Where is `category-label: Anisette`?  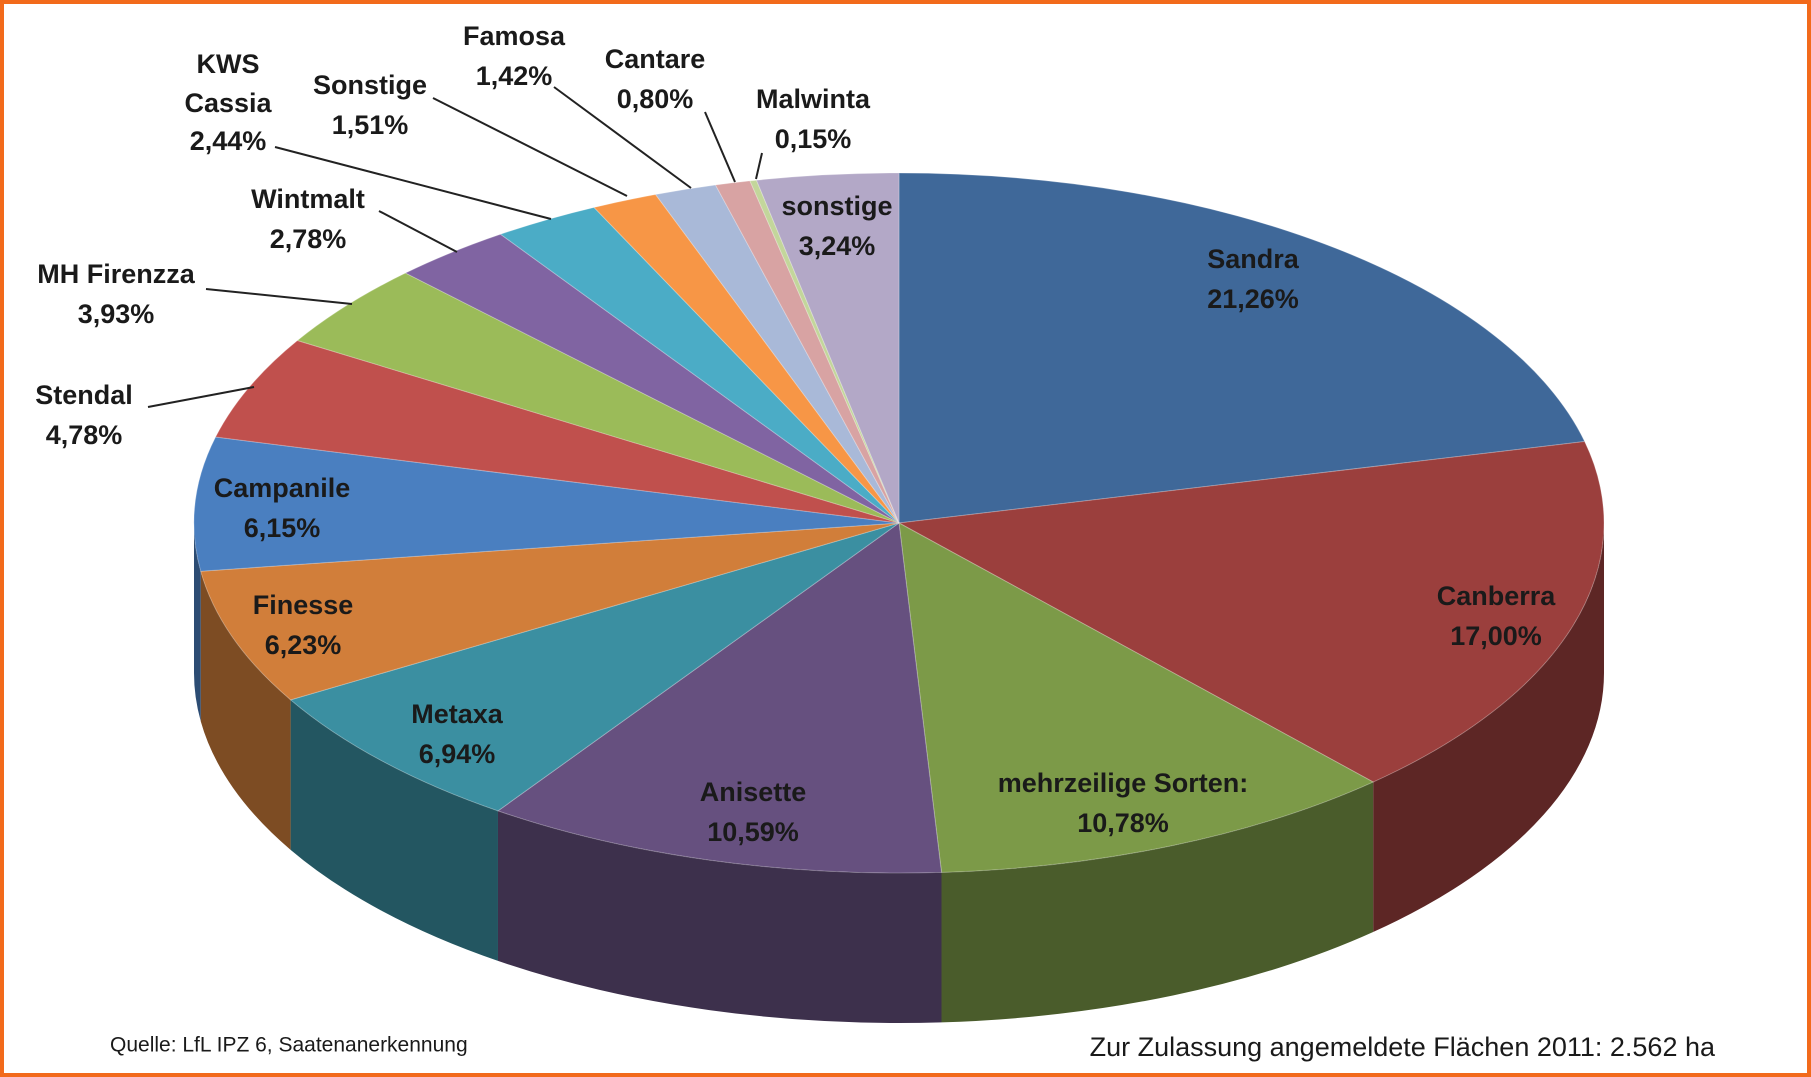
category-label: Anisette is located at coordinates (753, 792).